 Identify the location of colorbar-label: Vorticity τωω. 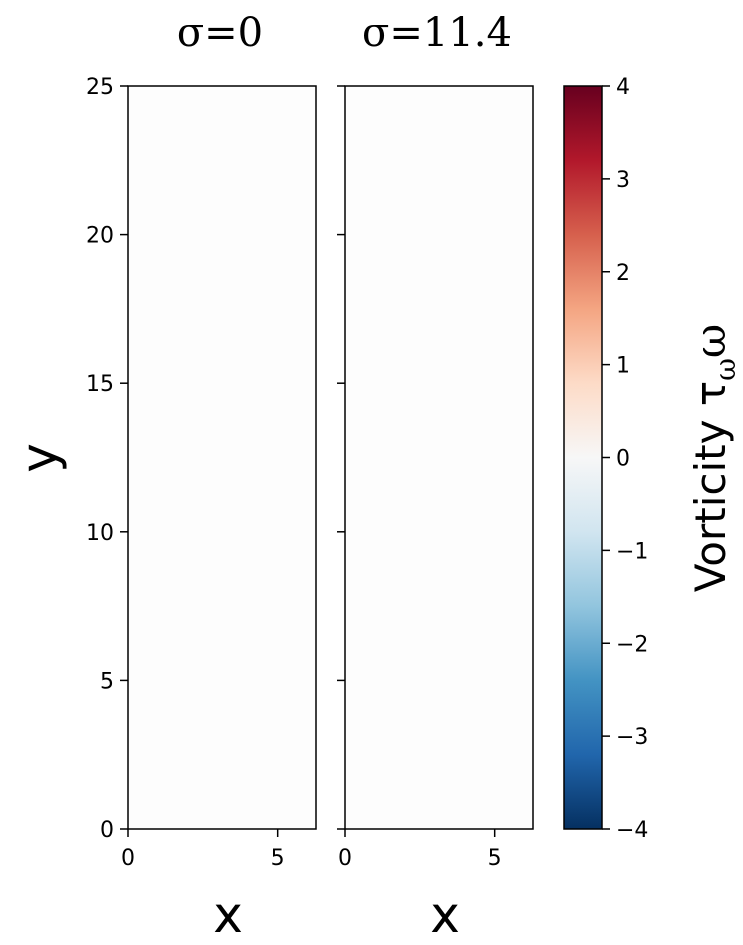
(714, 458).